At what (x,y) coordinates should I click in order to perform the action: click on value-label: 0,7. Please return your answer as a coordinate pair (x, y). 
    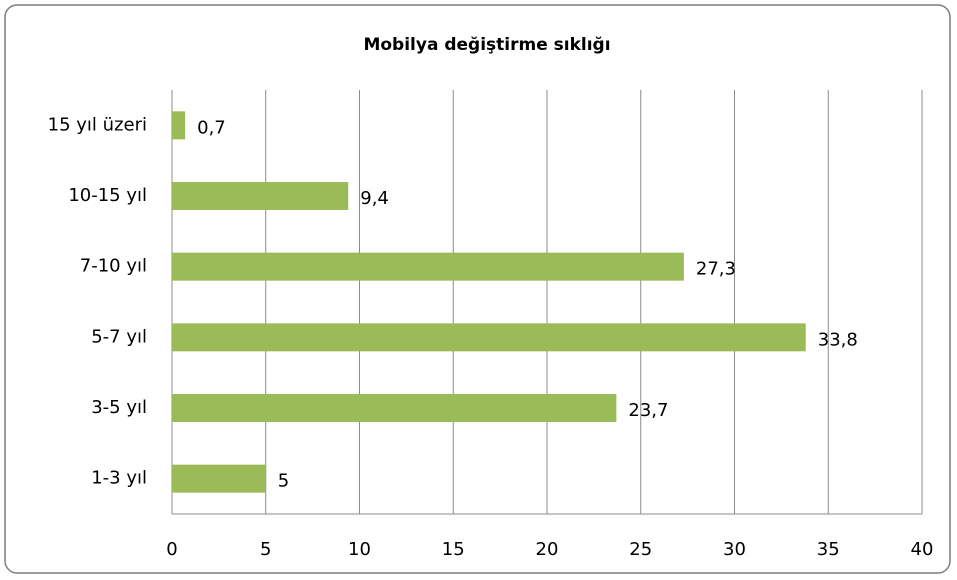
    Looking at the image, I should click on (211, 127).